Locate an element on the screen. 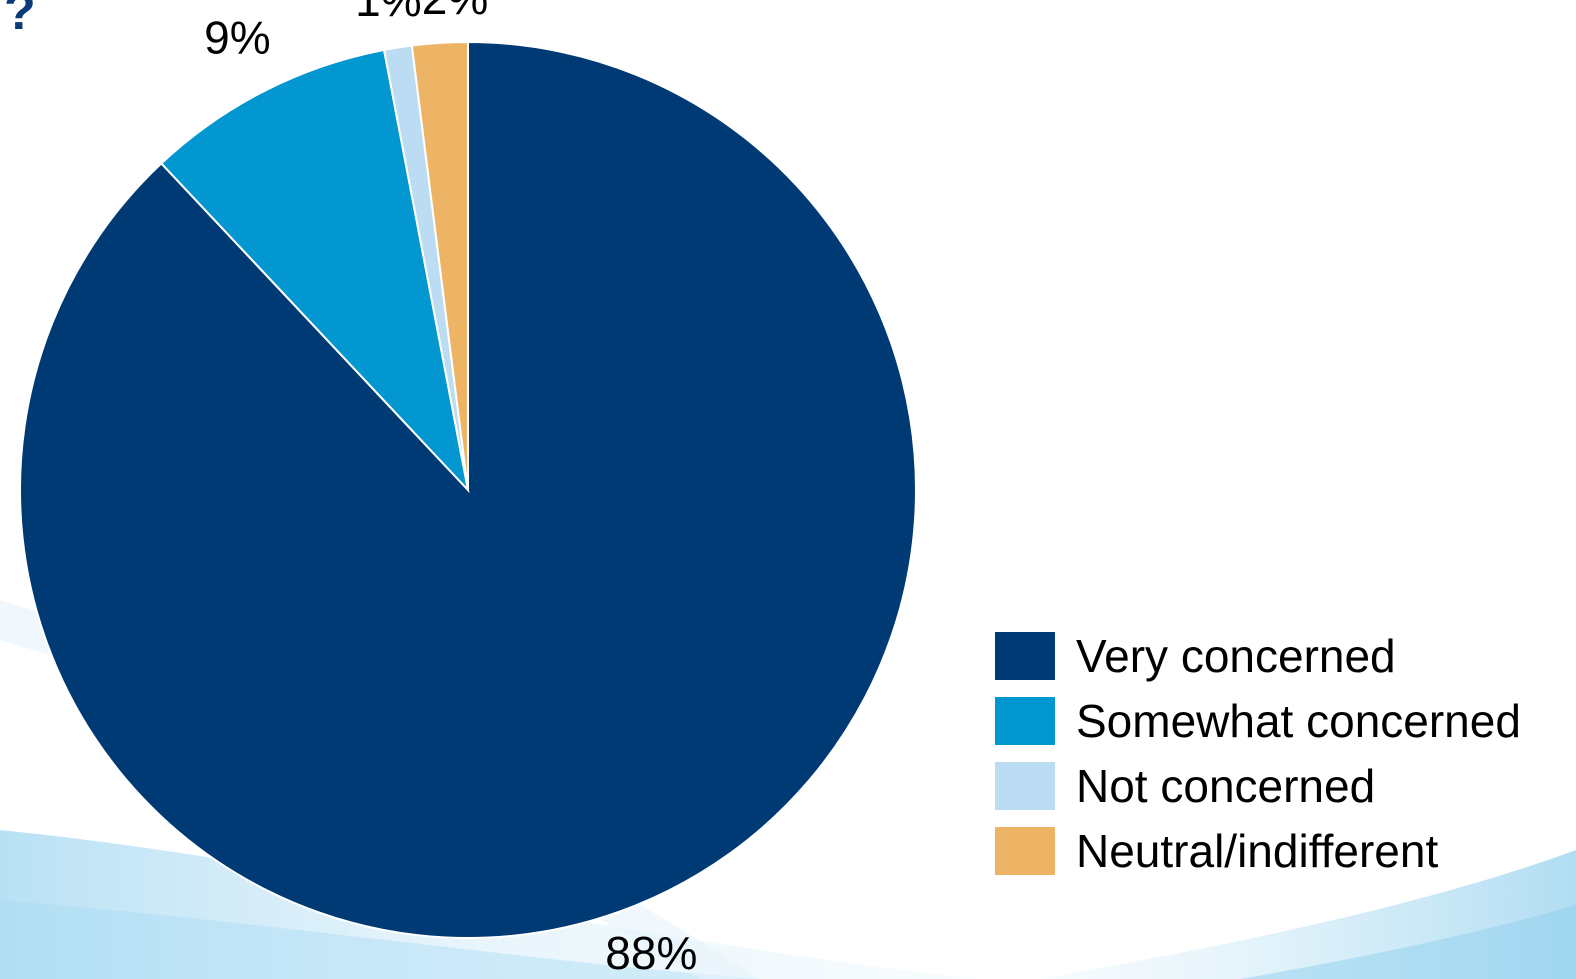 The image size is (1576, 979). data-label-very-concerned: 88% is located at coordinates (651, 953).